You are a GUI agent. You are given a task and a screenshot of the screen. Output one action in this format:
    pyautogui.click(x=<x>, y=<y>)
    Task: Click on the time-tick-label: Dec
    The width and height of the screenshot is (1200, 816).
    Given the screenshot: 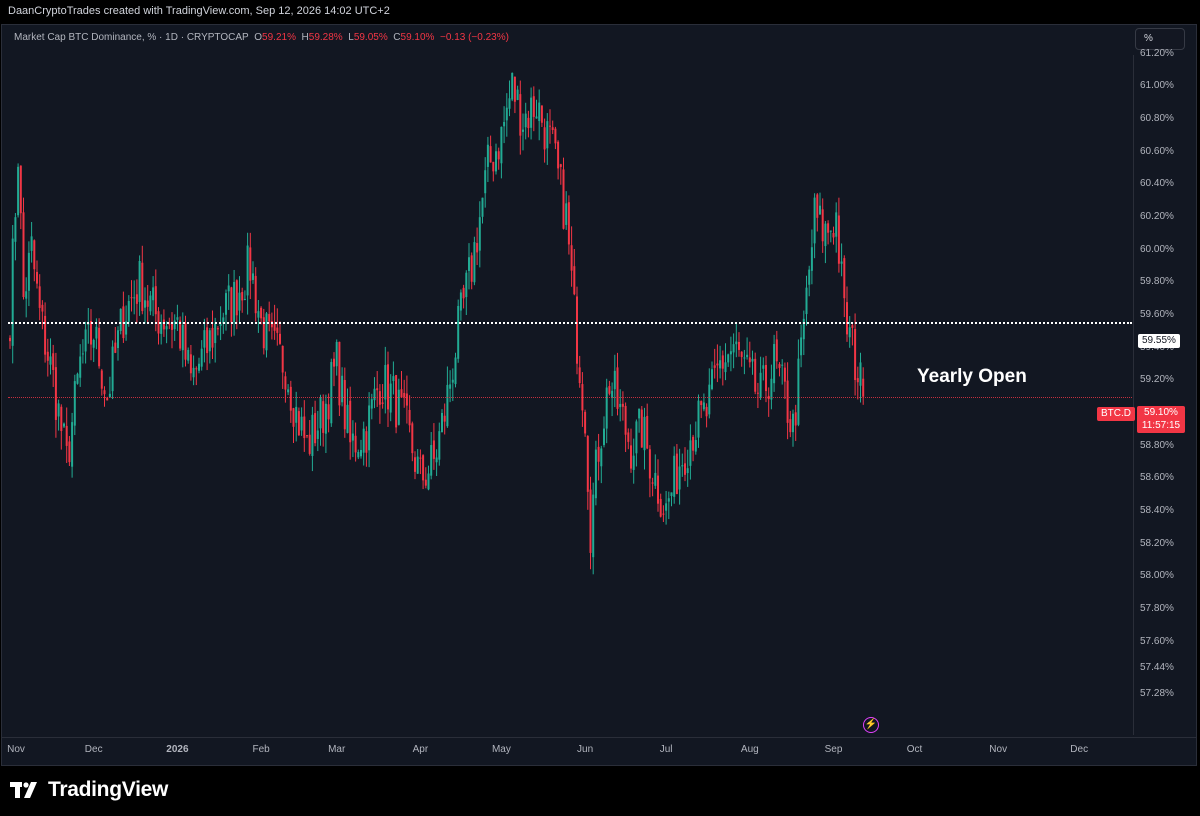 What is the action you would take?
    pyautogui.click(x=93, y=749)
    